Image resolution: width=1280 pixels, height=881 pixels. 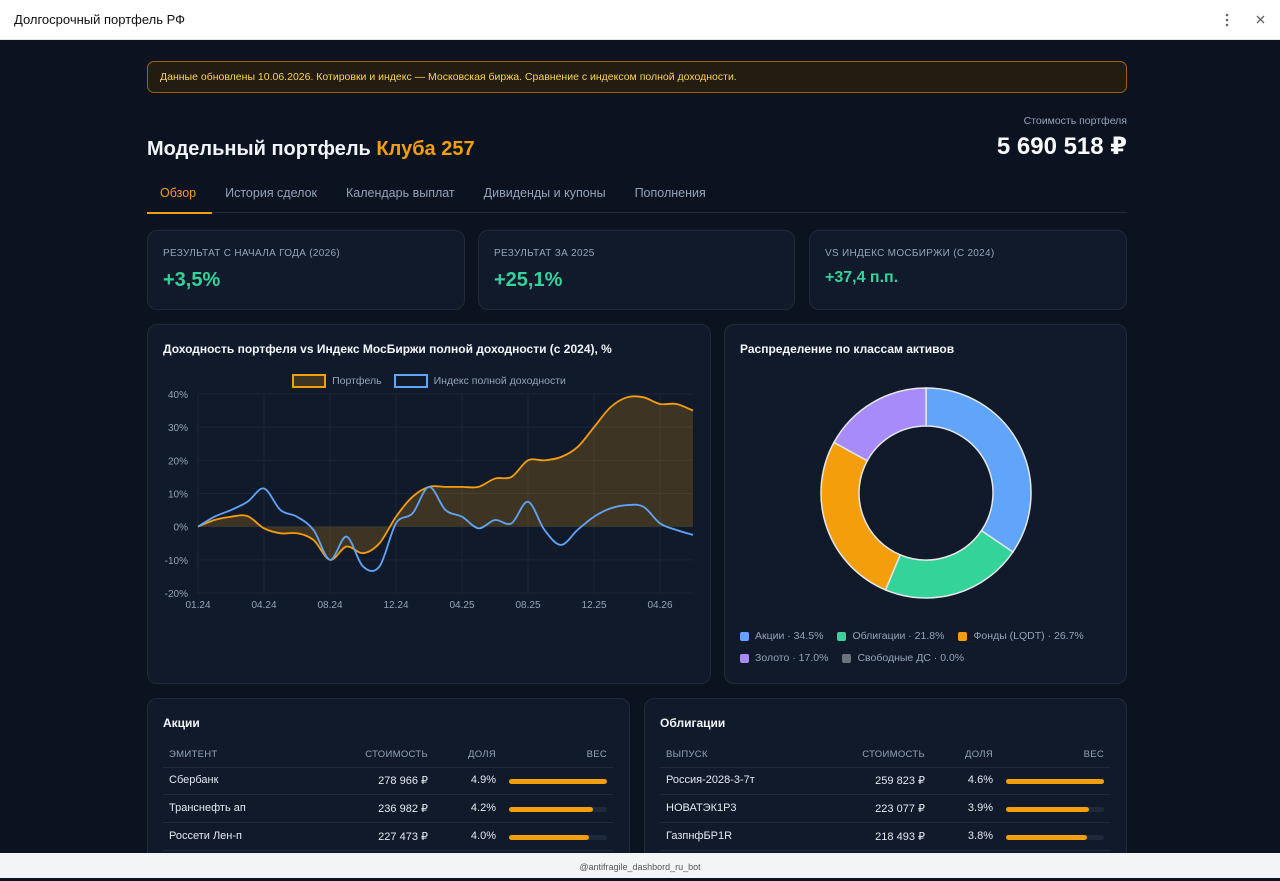 I want to click on footer: @antifragile_dashbord_ru_bot, so click(x=640, y=865).